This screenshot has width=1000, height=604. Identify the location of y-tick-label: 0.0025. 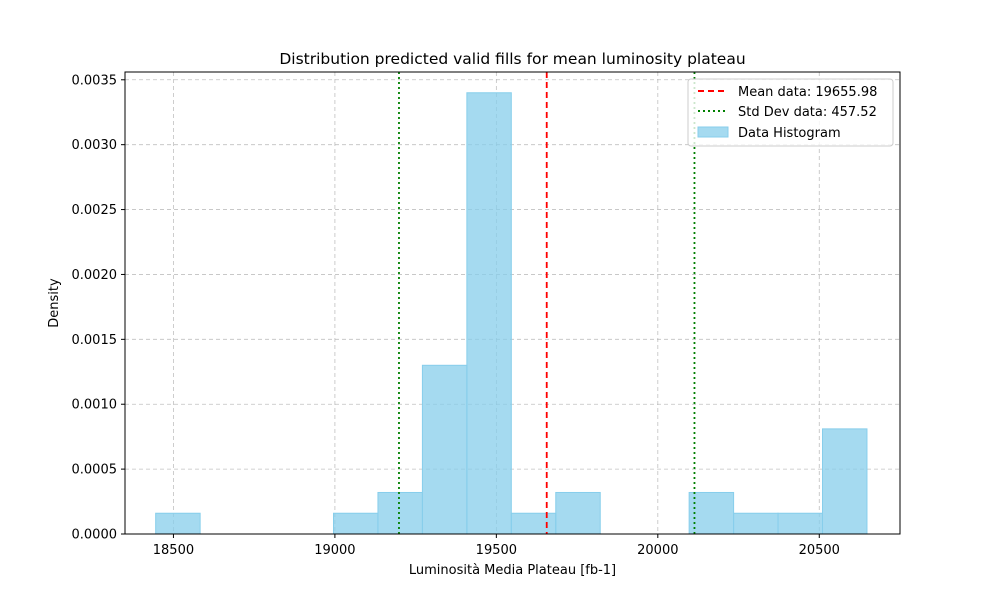
(95, 210).